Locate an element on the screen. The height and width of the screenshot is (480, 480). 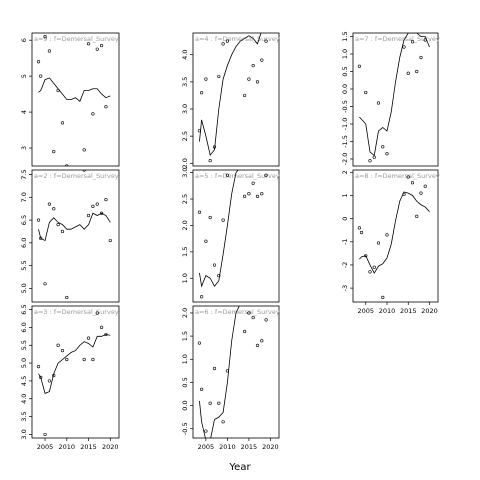
y-tick-label: 3.5 is located at coordinates (24, 416).